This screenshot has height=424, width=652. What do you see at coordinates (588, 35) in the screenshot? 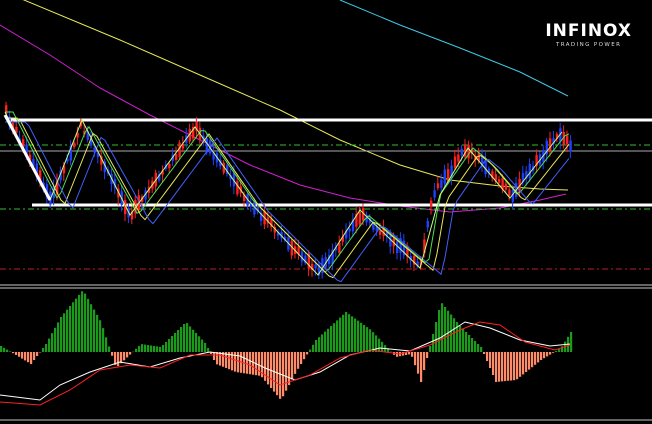
I see `brand-logo: INFINOX TRADING POWER` at bounding box center [588, 35].